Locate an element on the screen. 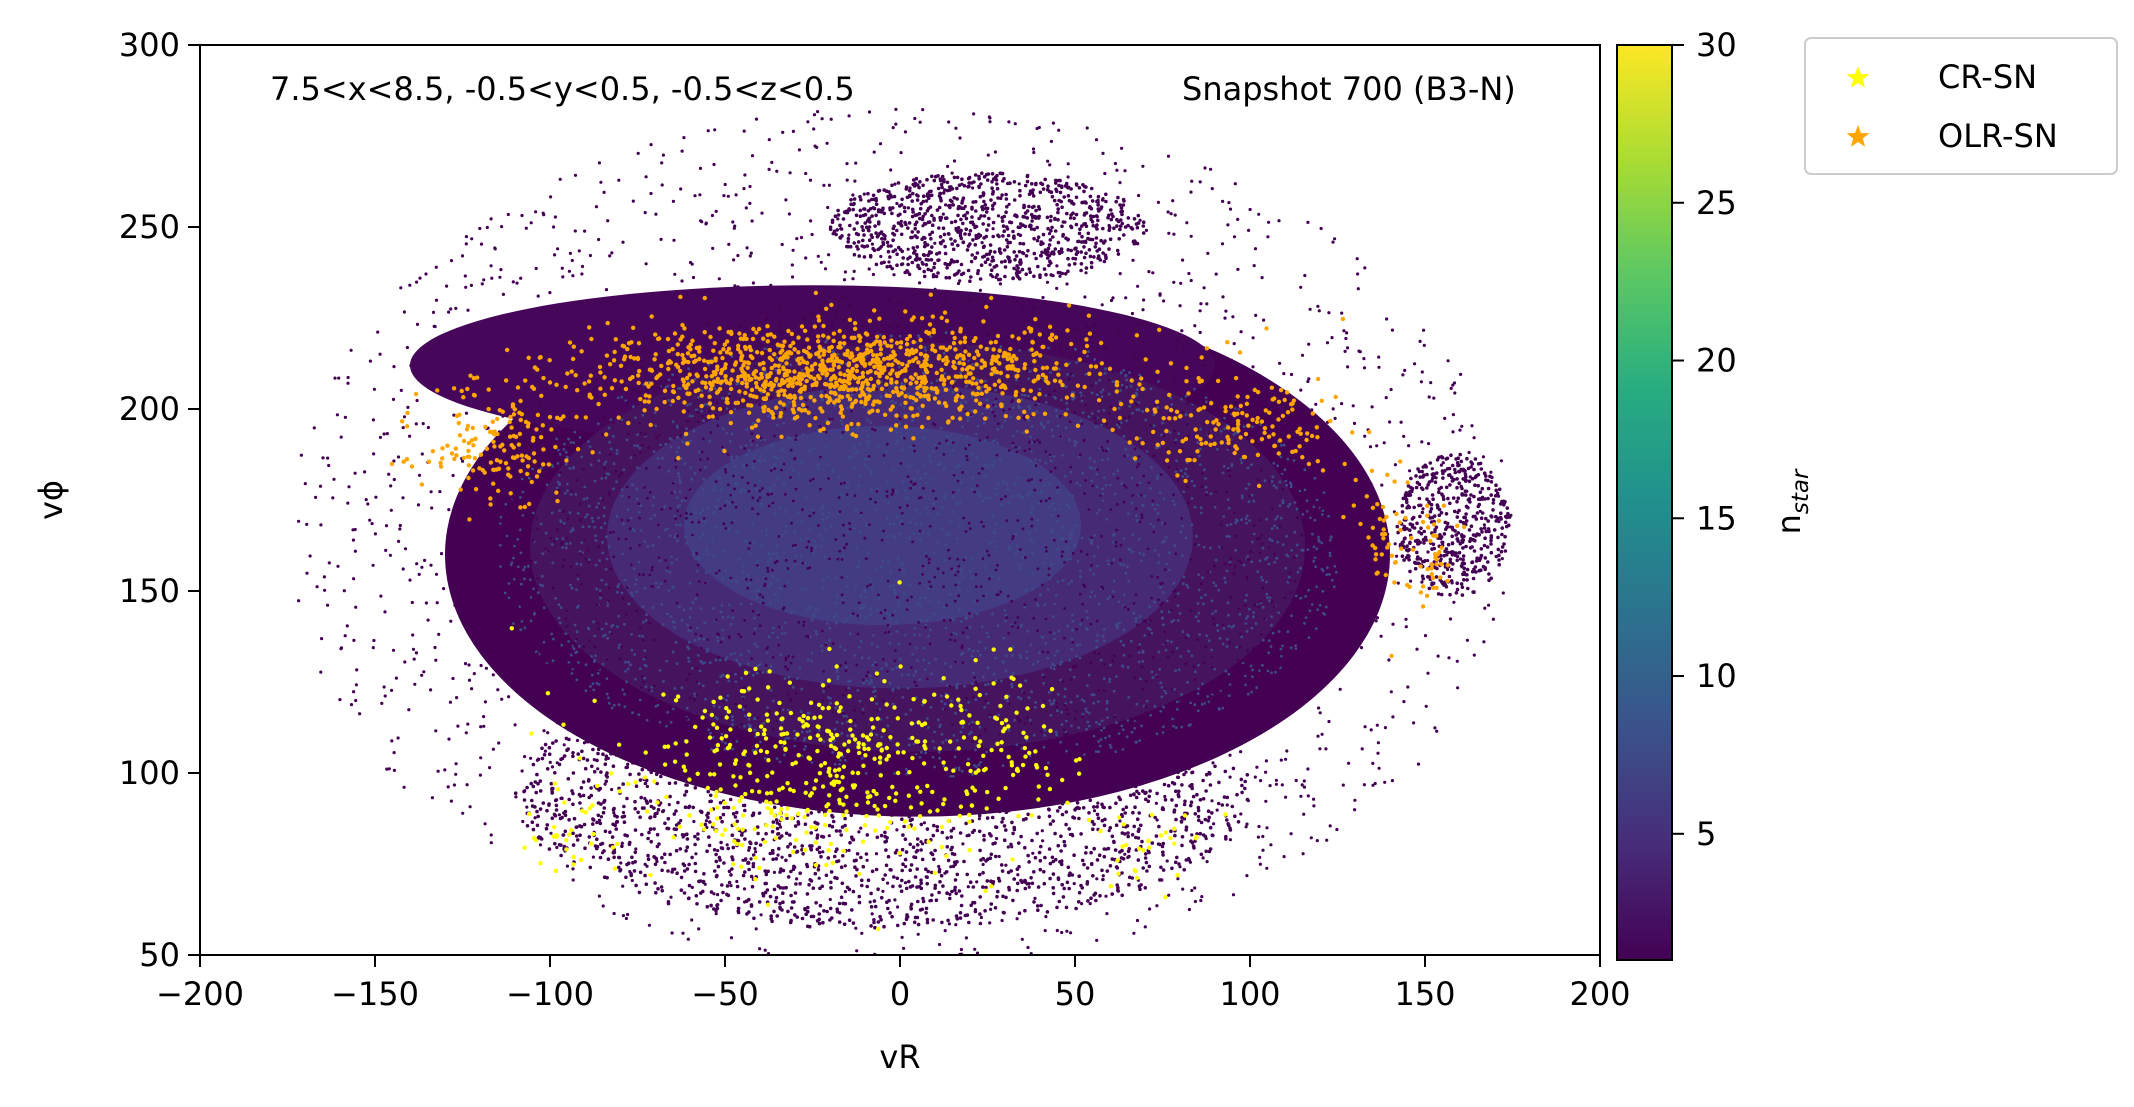 The width and height of the screenshot is (2134, 1107). legend-box is located at coordinates (1961, 106).